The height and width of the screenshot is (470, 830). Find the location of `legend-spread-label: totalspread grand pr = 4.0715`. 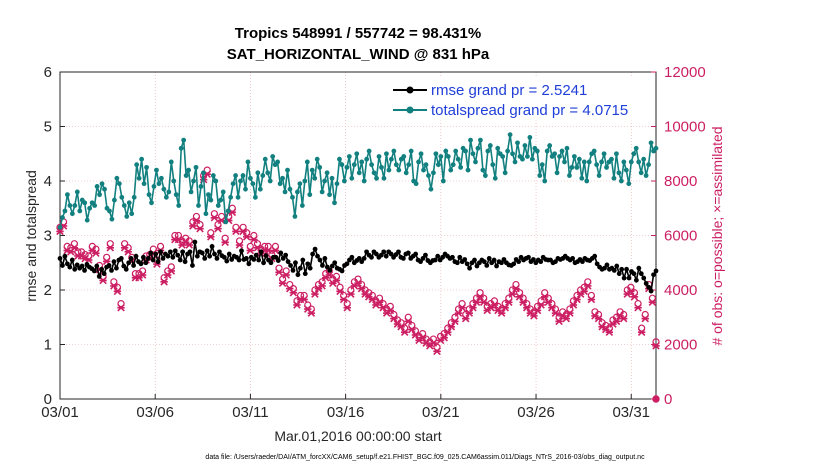

legend-spread-label: totalspread grand pr = 4.0715 is located at coordinates (529, 110).